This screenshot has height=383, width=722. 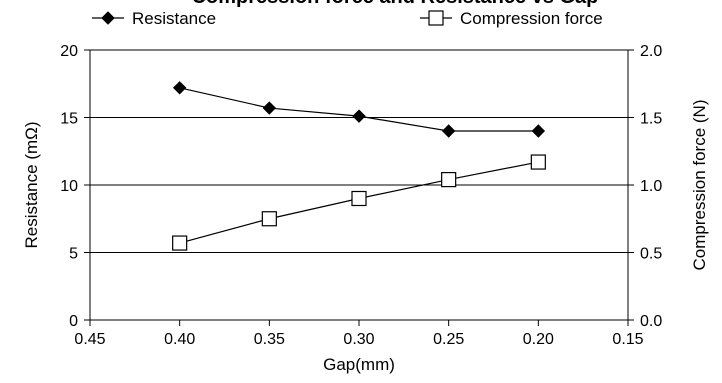 What do you see at coordinates (448, 339) in the screenshot?
I see `x-tick-label: 0.25` at bounding box center [448, 339].